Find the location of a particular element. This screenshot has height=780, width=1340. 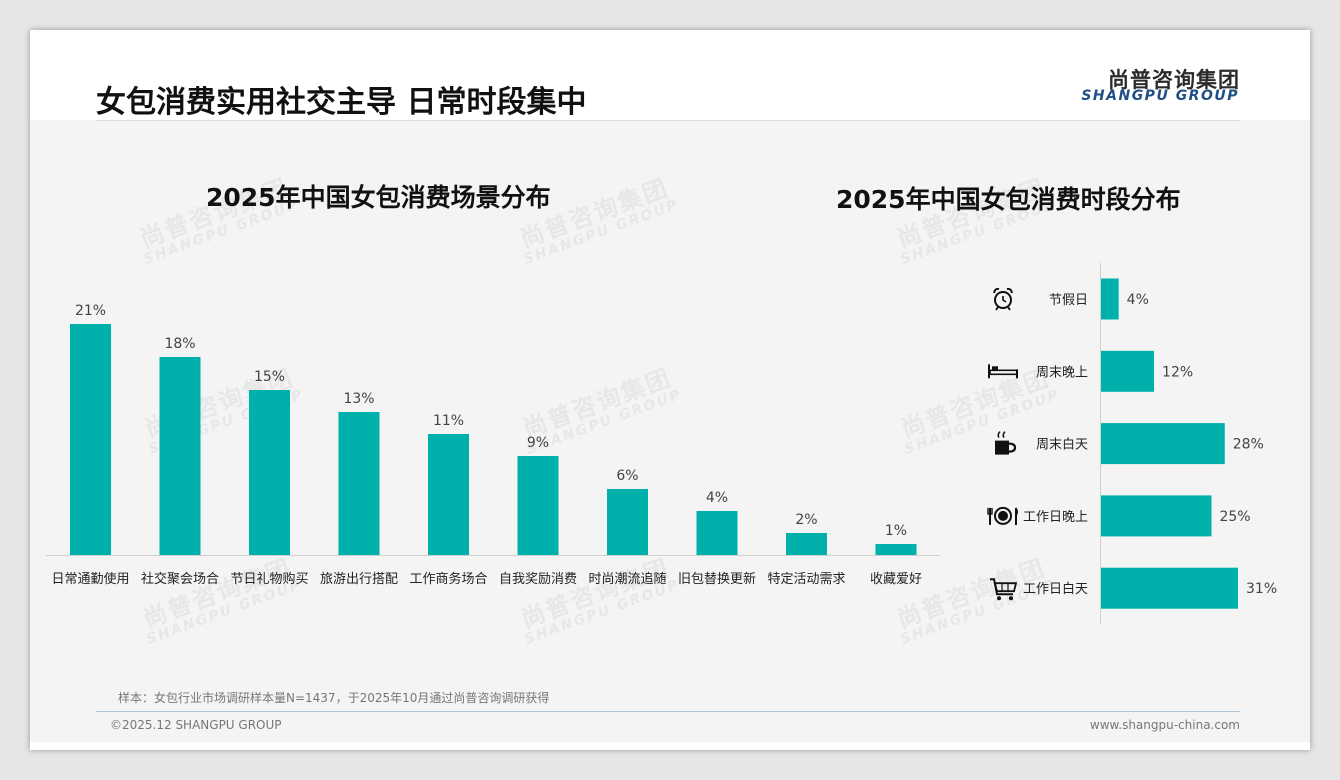

scene-category-label: 自我奖励消费 is located at coordinates (538, 579).